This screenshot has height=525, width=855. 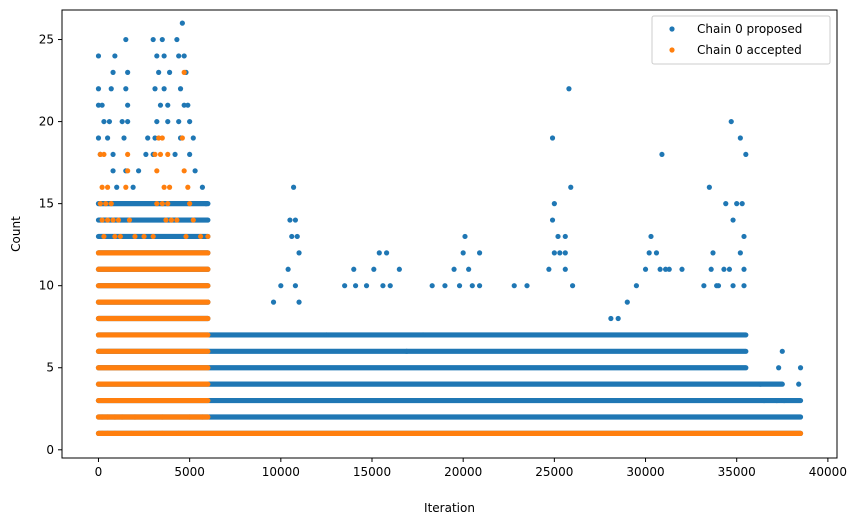 What do you see at coordinates (737, 472) in the screenshot?
I see `x-tick-label: 35000` at bounding box center [737, 472].